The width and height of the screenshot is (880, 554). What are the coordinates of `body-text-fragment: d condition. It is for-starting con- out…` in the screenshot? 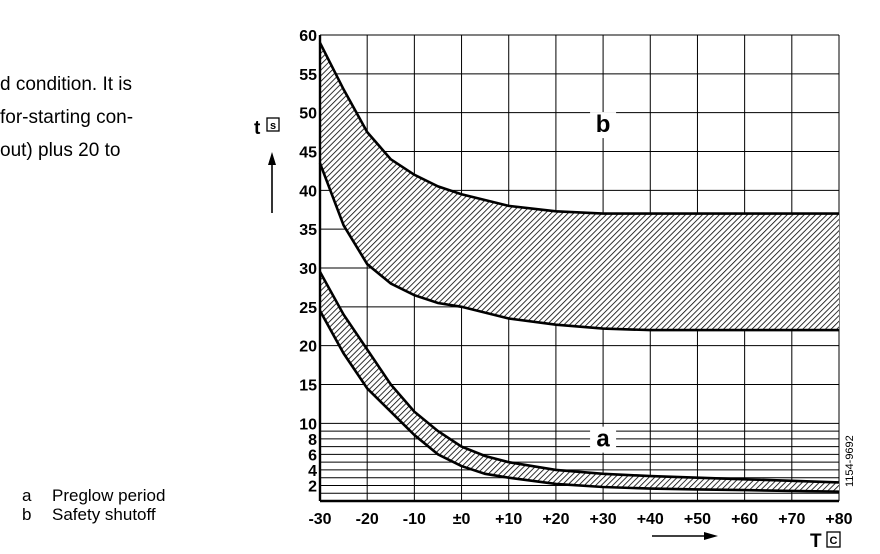 It's located at (100, 117).